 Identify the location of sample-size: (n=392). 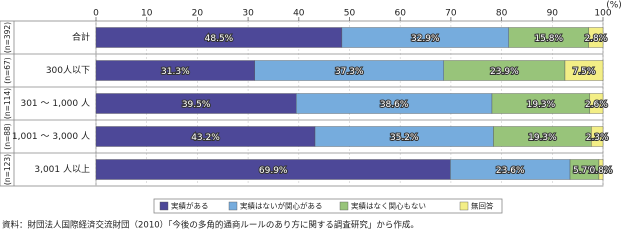
(7, 37).